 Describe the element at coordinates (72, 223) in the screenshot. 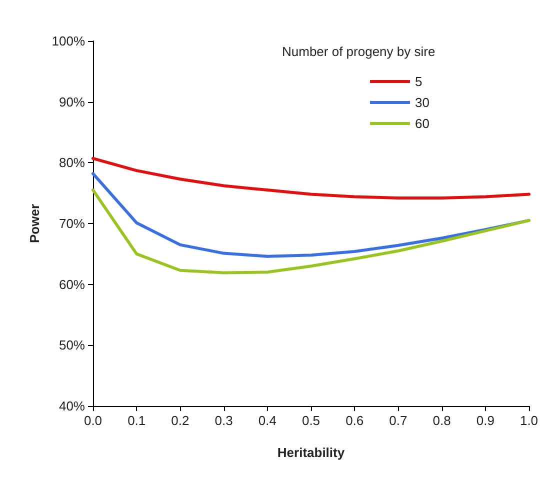

I see `y-tick-label: 70%` at that location.